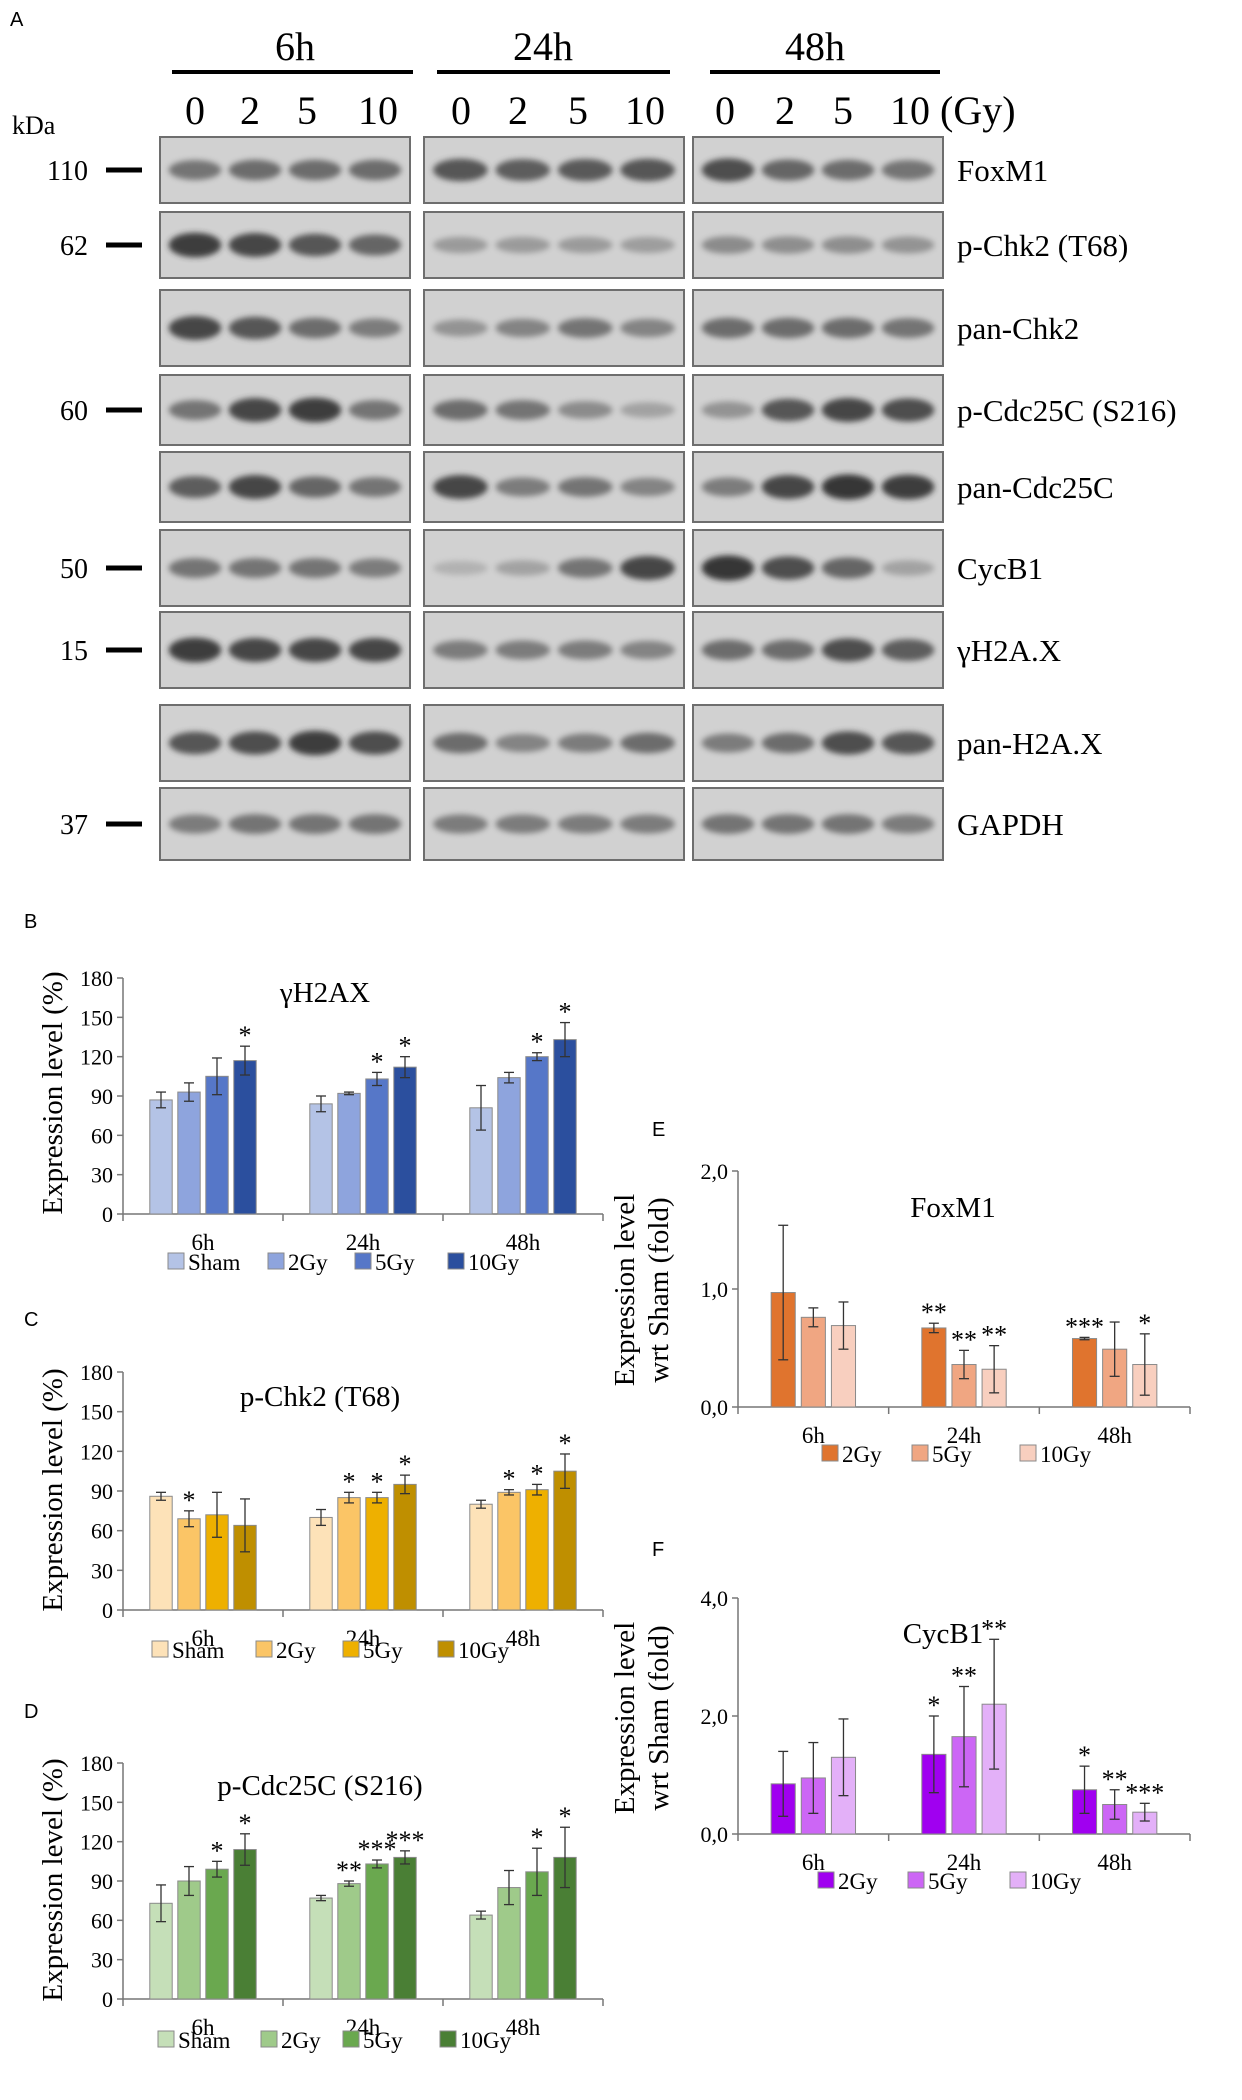 This screenshot has height=2100, width=1242. I want to click on y-tick-label: 180, so click(96, 1372).